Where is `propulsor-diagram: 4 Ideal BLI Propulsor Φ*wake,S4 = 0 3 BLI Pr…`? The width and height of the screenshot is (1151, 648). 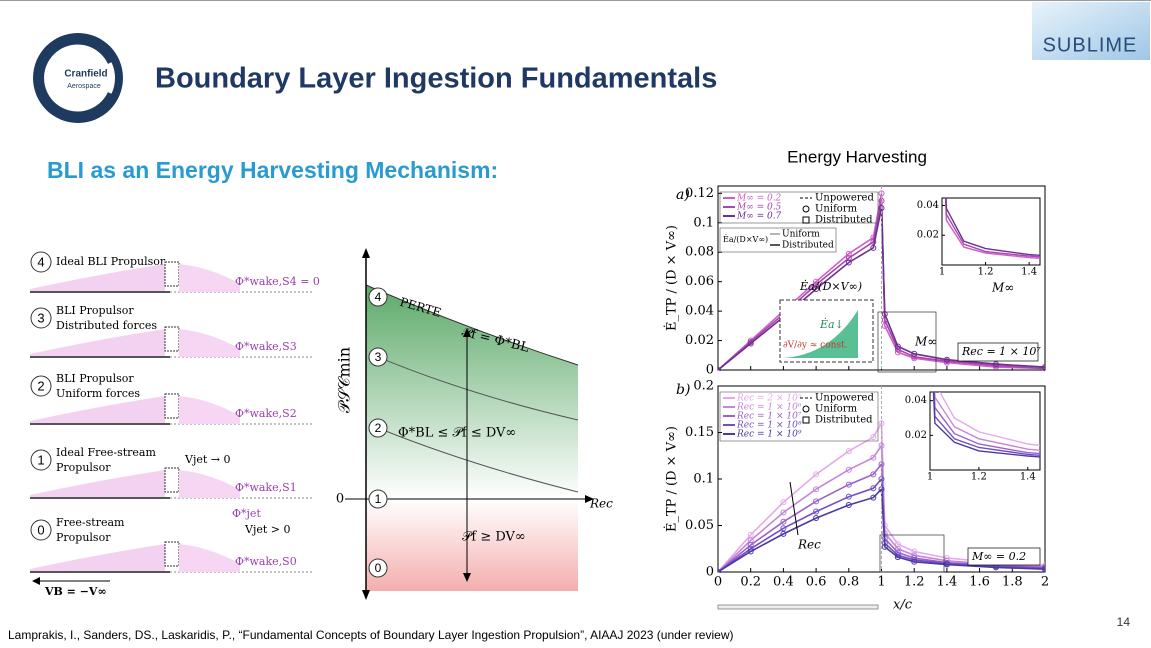 propulsor-diagram: 4 Ideal BLI Propulsor Φ*wake,S4 = 0 3 BLI Pr… is located at coordinates (175, 424).